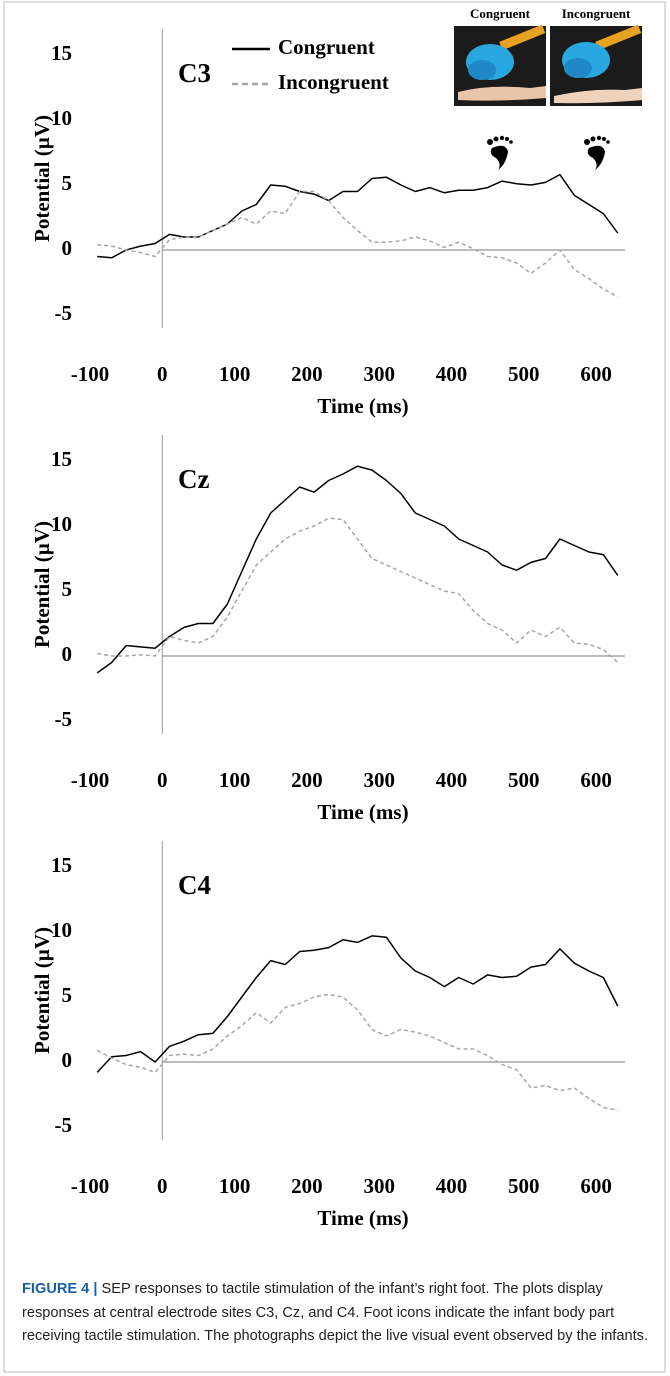 Image resolution: width=670 pixels, height=1376 pixels. What do you see at coordinates (194, 73) in the screenshot?
I see `panel-label: C3` at bounding box center [194, 73].